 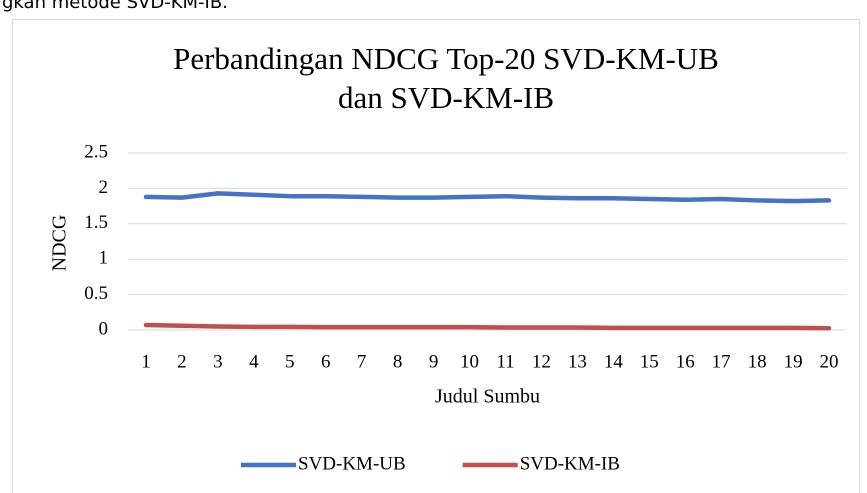 I want to click on x-tick-label: 16, so click(x=685, y=361).